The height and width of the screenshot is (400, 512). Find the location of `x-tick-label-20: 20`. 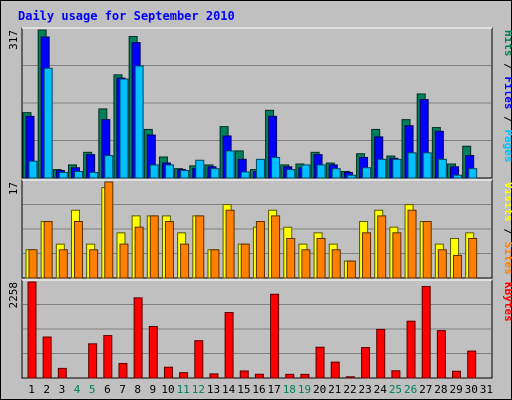

x-tick-label-20: 20 is located at coordinates (319, 389).